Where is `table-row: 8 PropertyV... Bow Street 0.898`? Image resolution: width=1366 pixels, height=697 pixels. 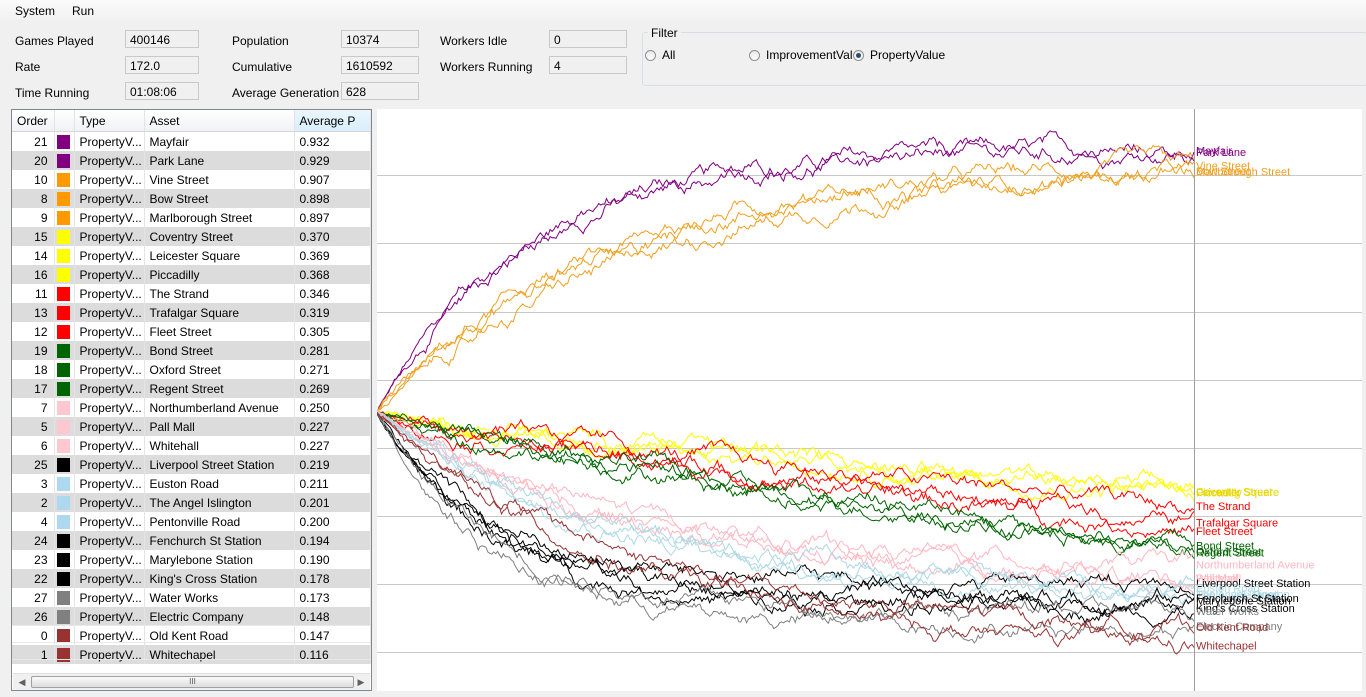
table-row: 8 PropertyV... Bow Street 0.898 is located at coordinates (191, 198).